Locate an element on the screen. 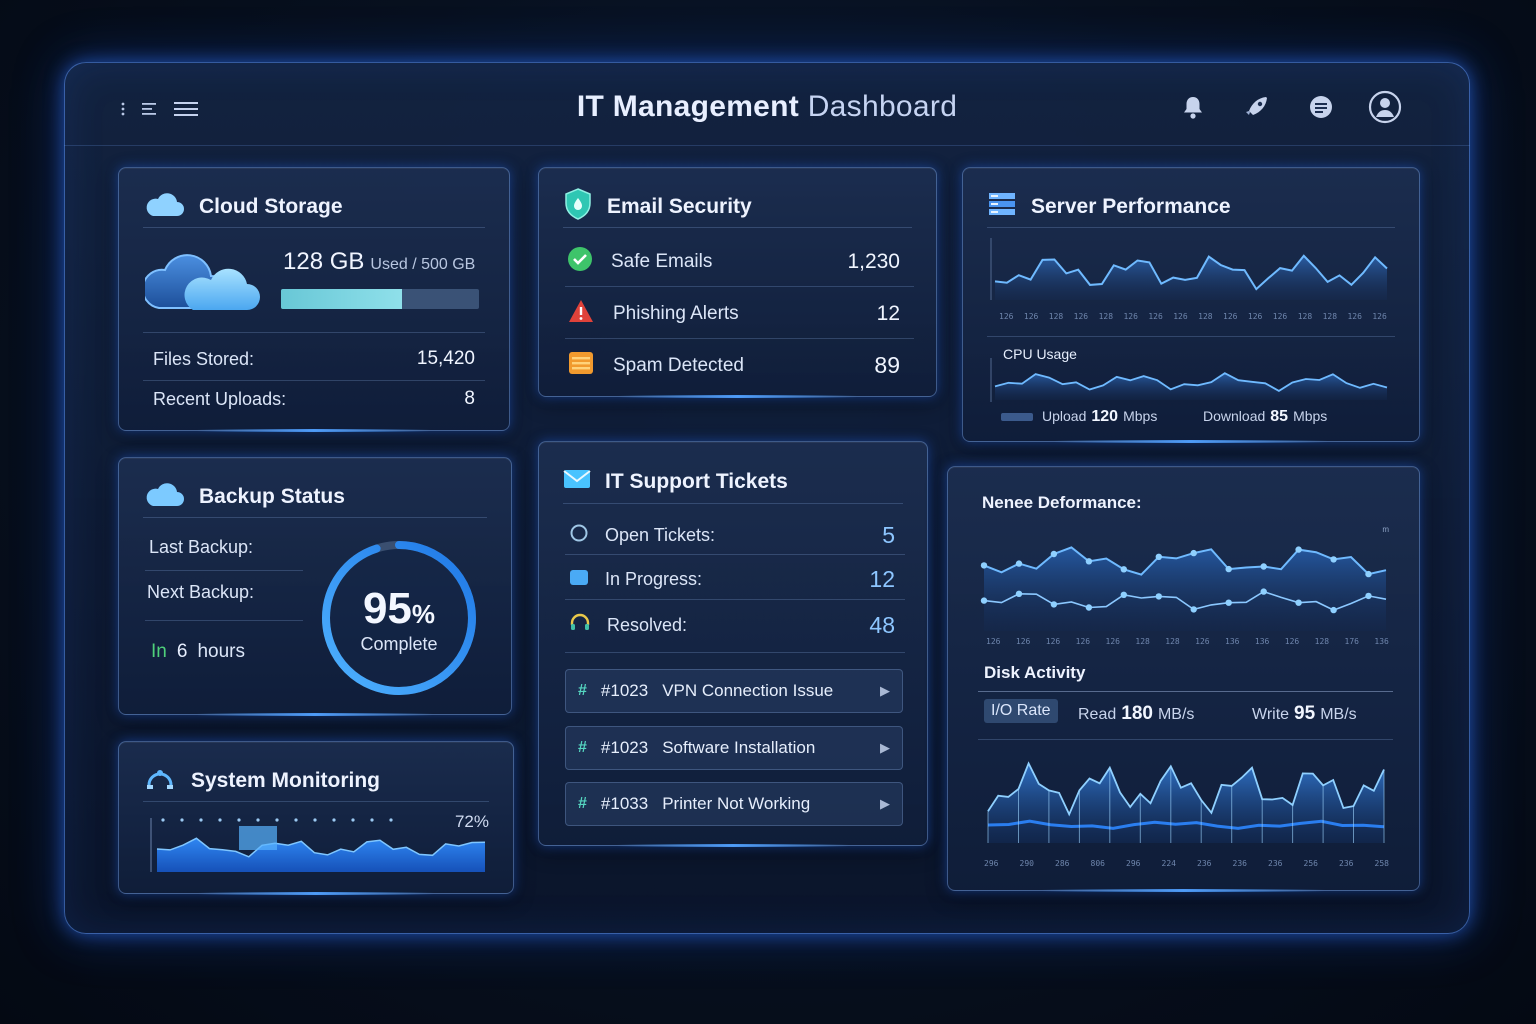 Image resolution: width=1536 pixels, height=1024 pixels. chat-icon is located at coordinates (1321, 107).